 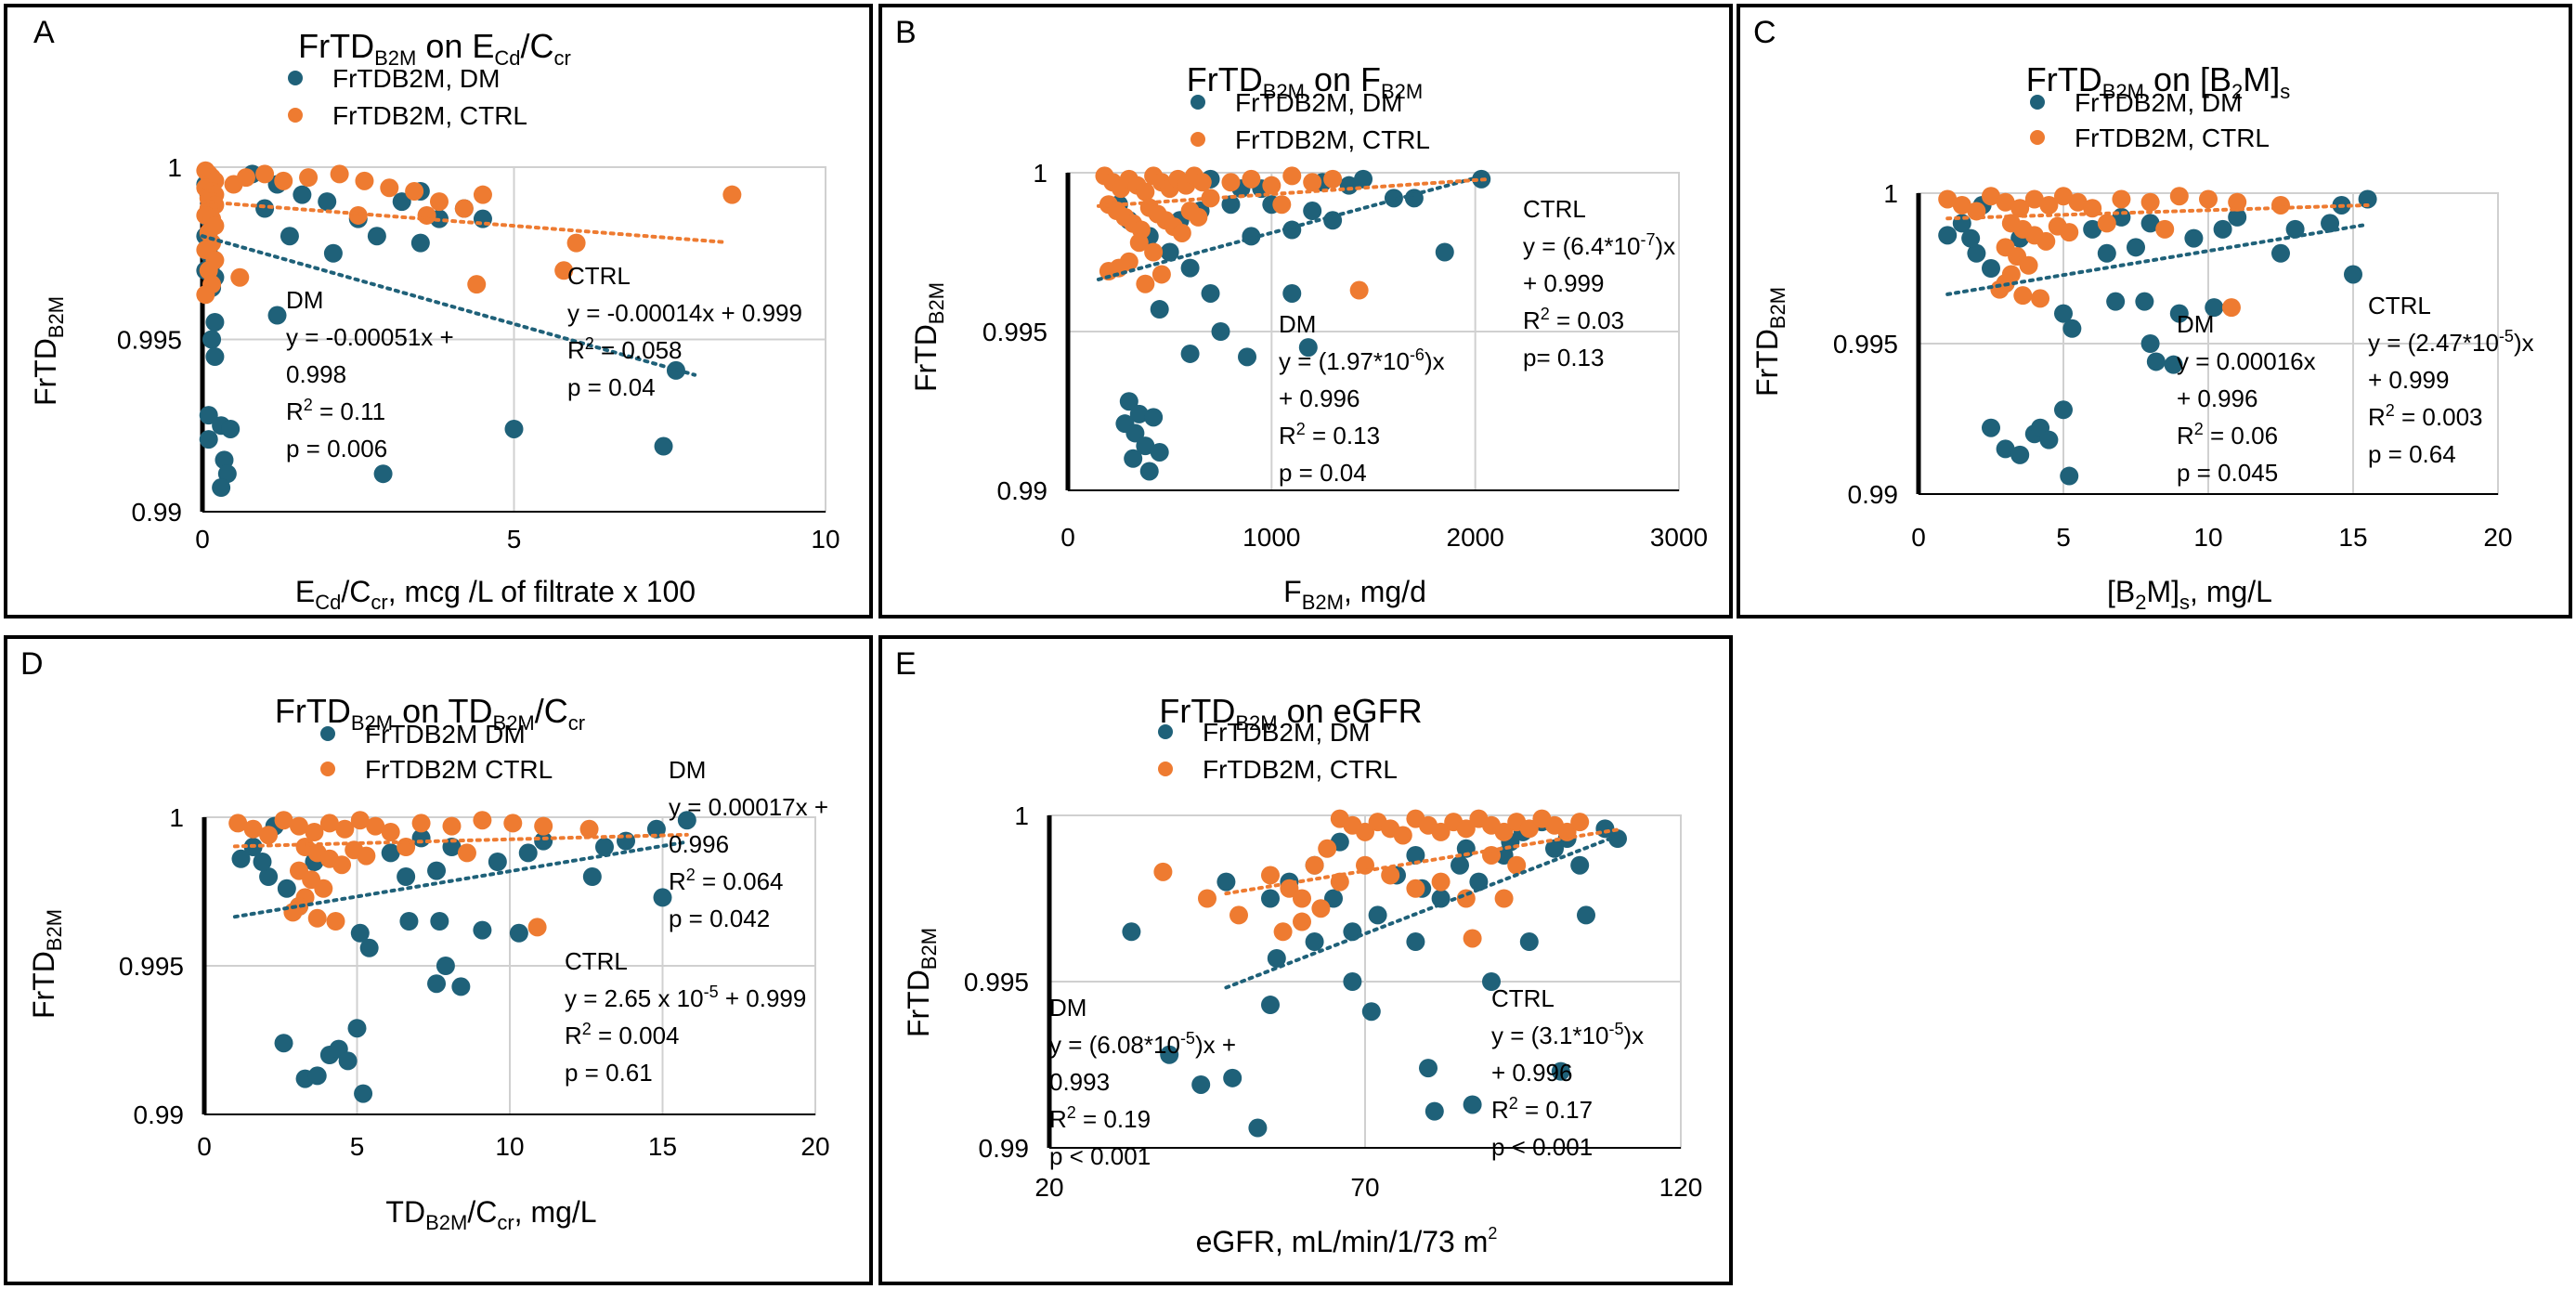 What do you see at coordinates (1040, 173) in the screenshot?
I see `y-tick-label: 1` at bounding box center [1040, 173].